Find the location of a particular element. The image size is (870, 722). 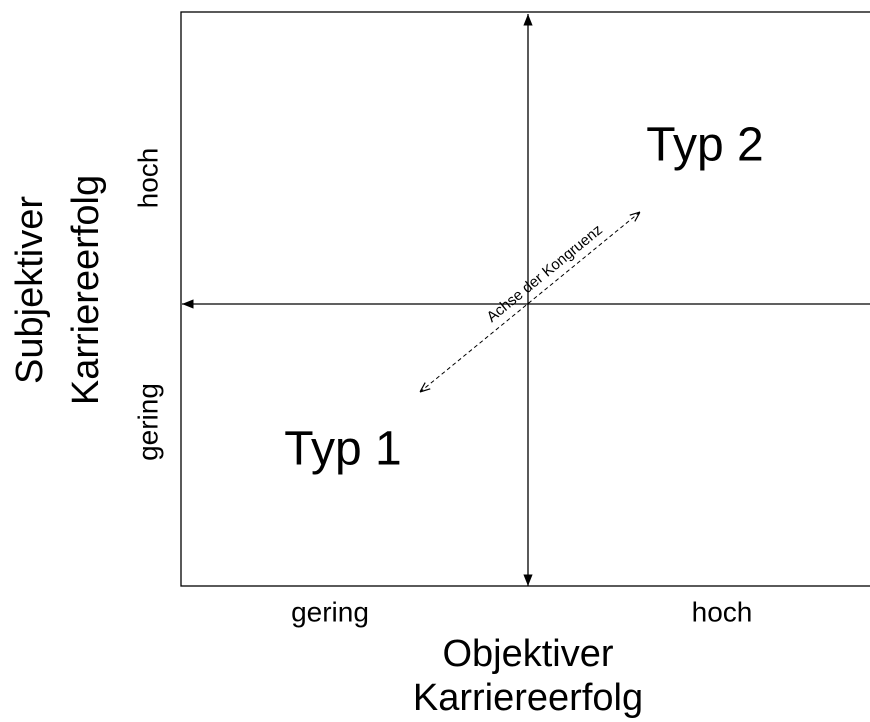

x-low-label: gering is located at coordinates (330, 611).